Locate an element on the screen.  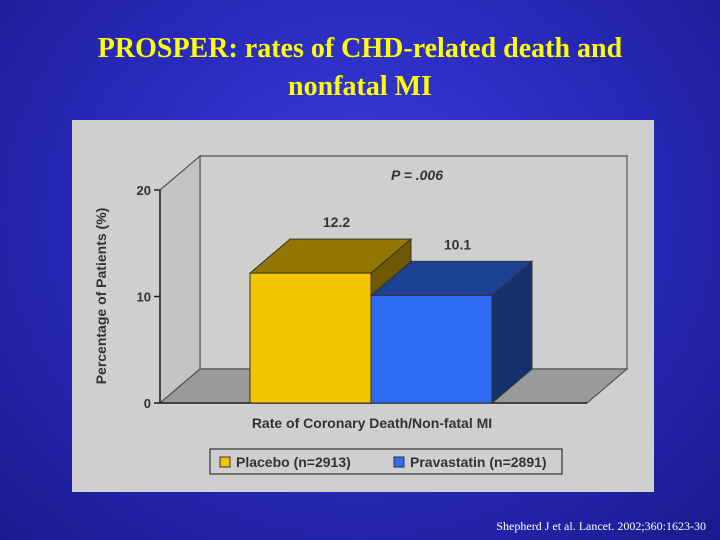
bar-pravastatin is located at coordinates (451, 332).